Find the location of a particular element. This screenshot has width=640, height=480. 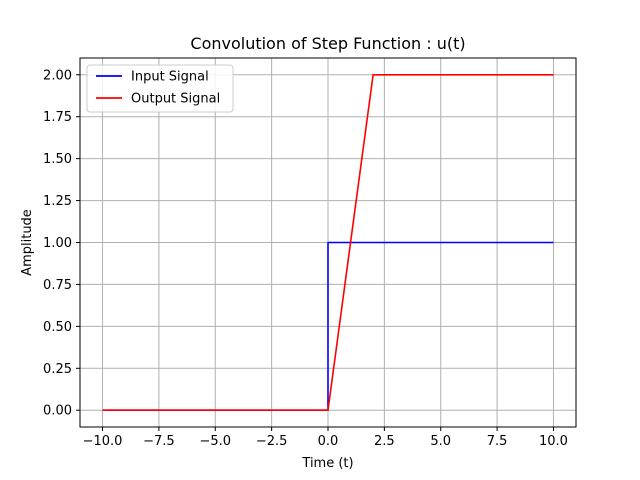

y-tick-label: 0.75 is located at coordinates (57, 285).